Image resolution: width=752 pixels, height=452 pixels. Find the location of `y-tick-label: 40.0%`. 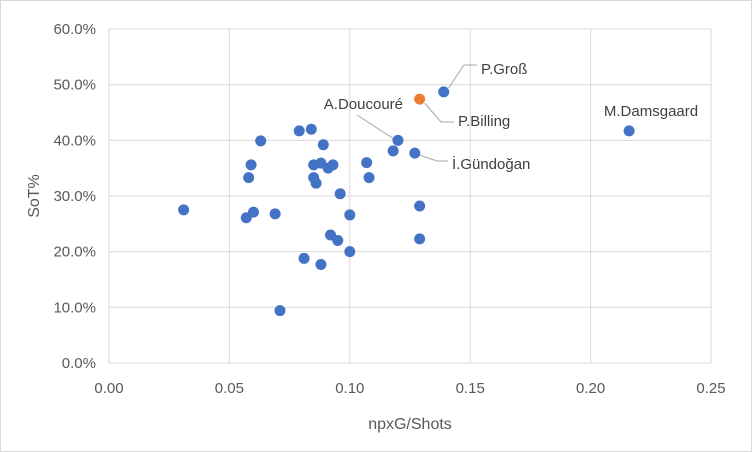

y-tick-label: 40.0% is located at coordinates (74, 140).